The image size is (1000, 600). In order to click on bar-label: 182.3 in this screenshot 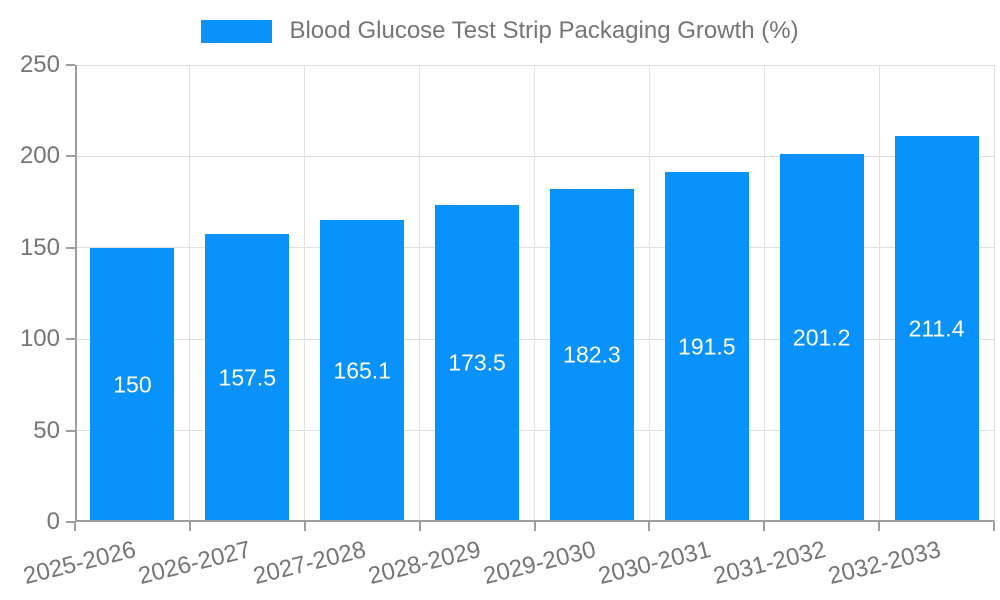, I will do `click(592, 354)`.